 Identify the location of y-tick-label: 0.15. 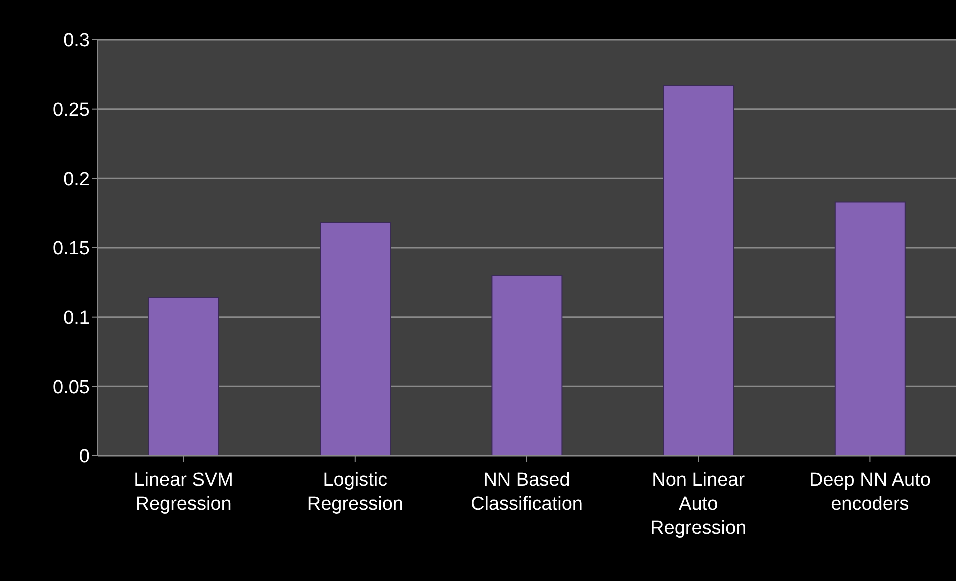
(71, 249).